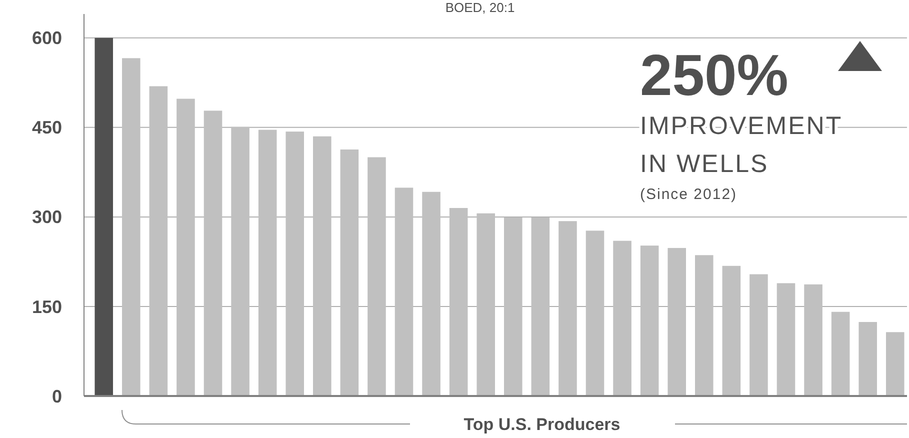 The height and width of the screenshot is (438, 909). Describe the element at coordinates (741, 126) in the screenshot. I see `annotation: IMPROVEMENT` at that location.